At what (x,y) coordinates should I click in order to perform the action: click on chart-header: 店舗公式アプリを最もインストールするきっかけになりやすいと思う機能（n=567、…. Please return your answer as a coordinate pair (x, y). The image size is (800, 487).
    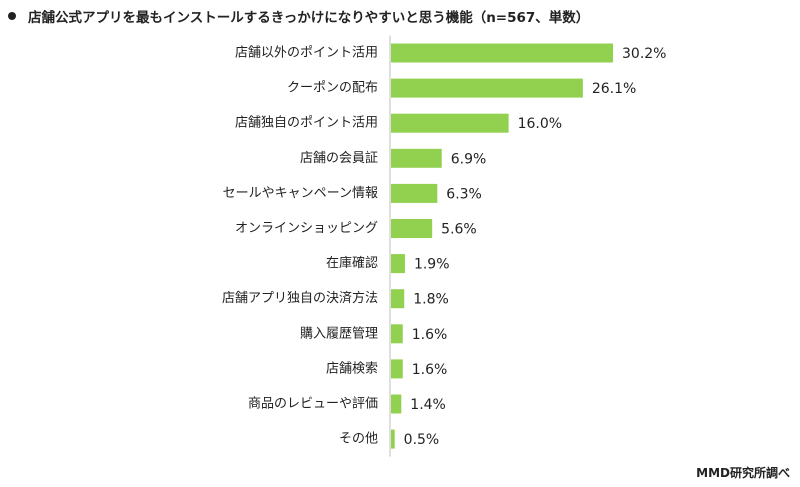
    Looking at the image, I should click on (298, 16).